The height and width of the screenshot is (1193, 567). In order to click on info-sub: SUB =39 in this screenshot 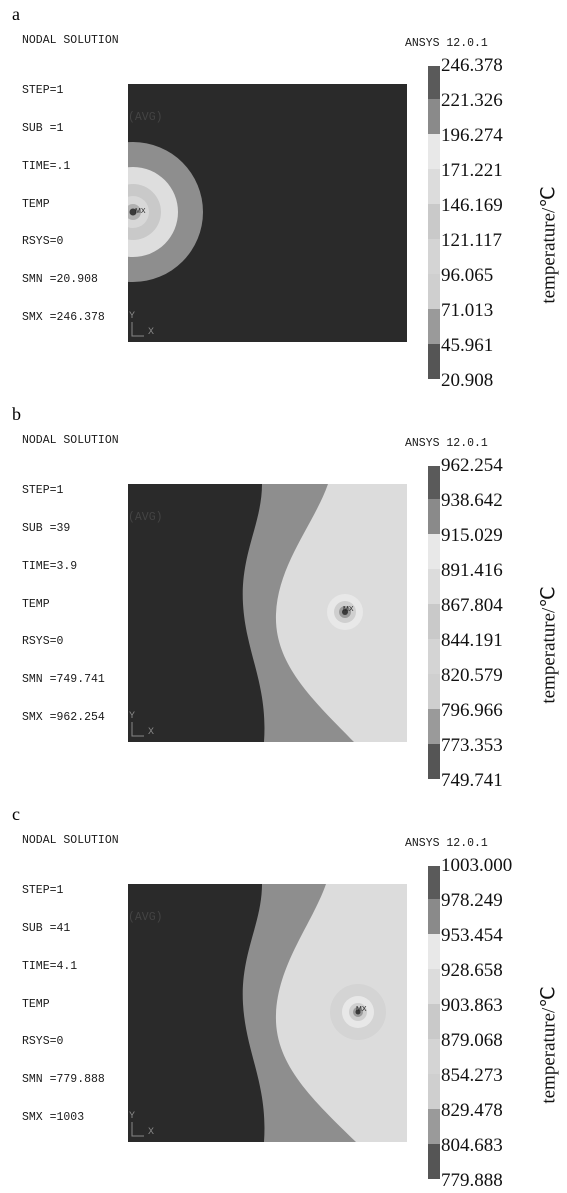, I will do `click(46, 528)`.